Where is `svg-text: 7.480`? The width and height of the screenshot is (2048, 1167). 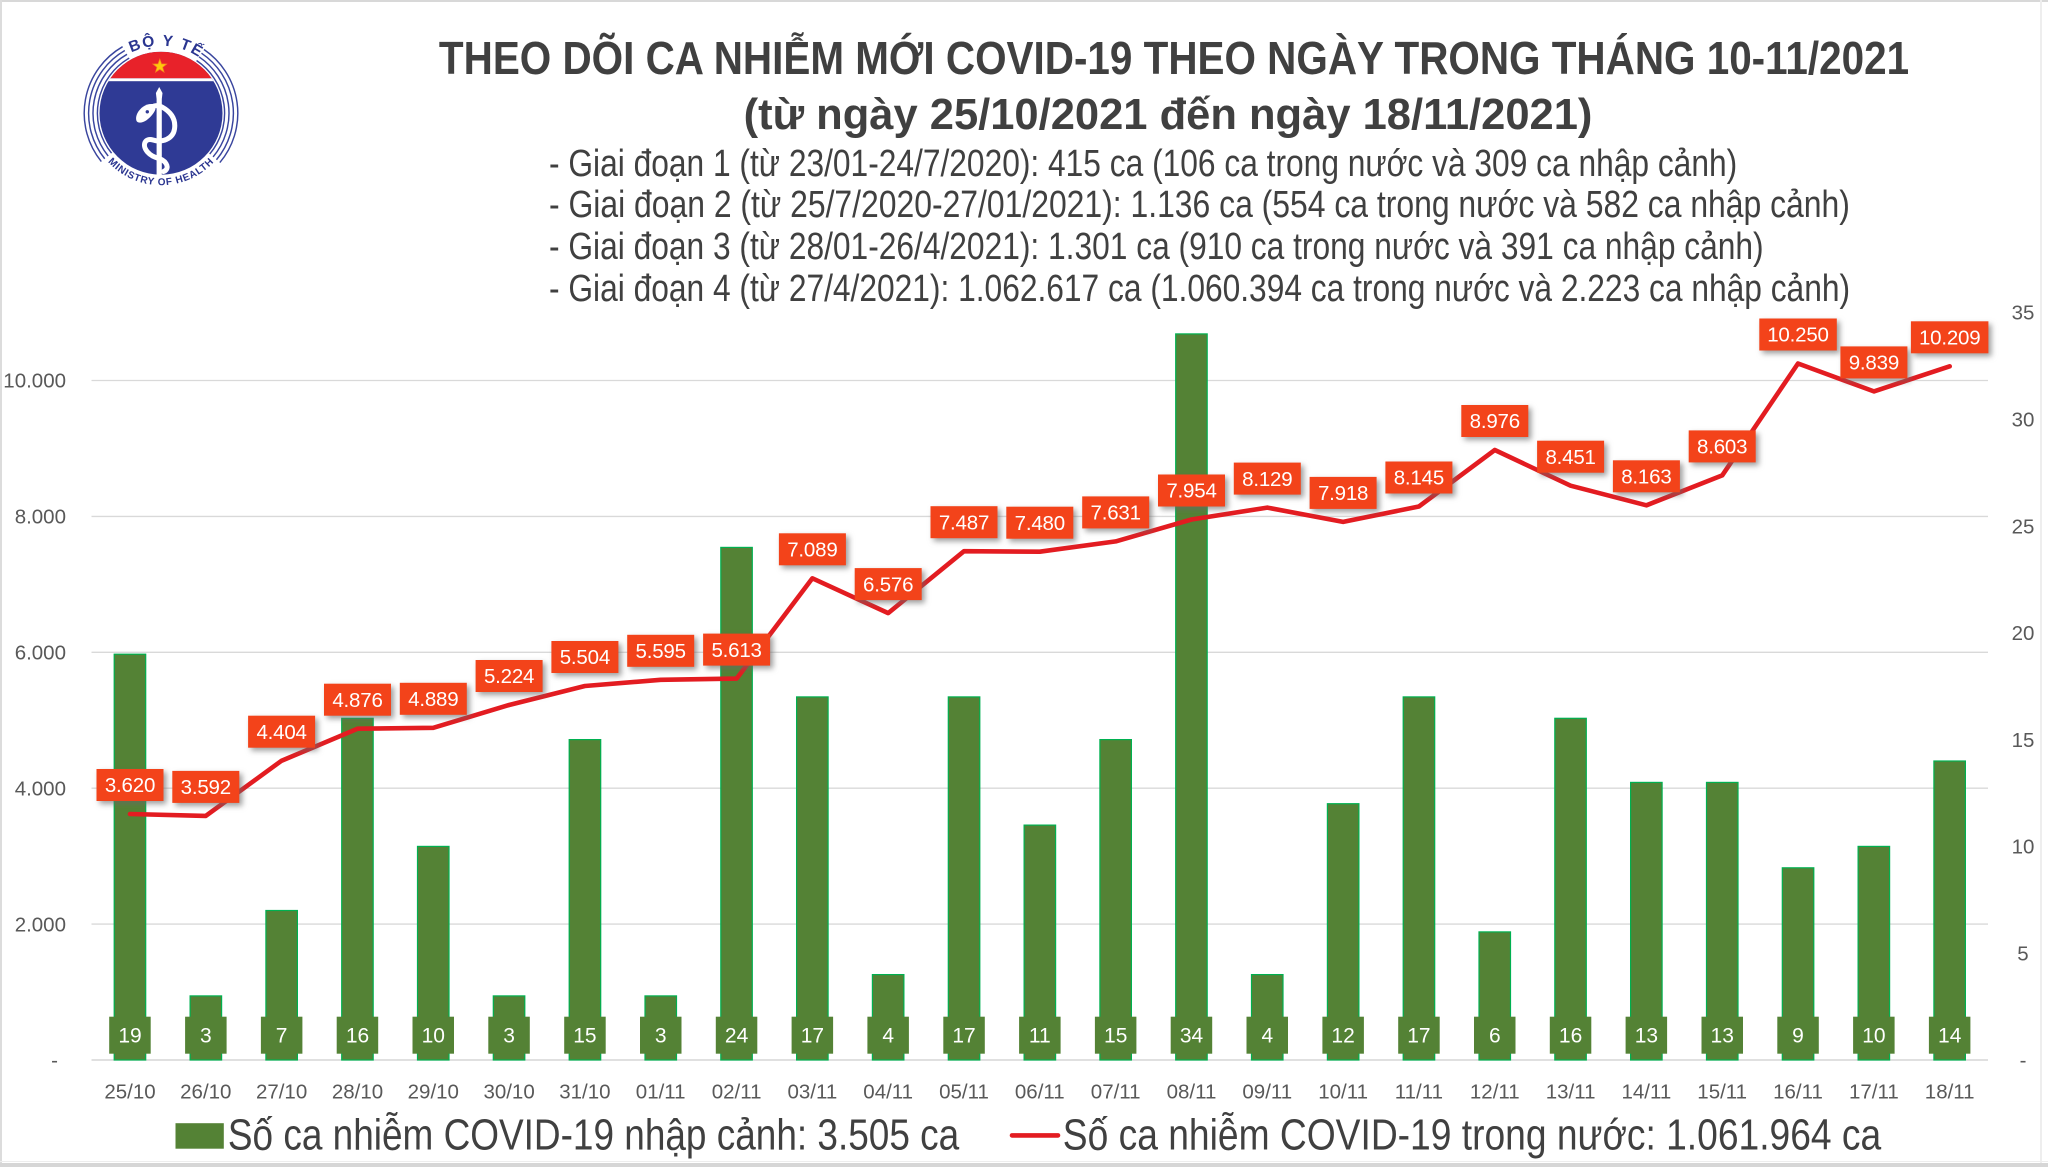
svg-text: 7.480 is located at coordinates (1040, 523).